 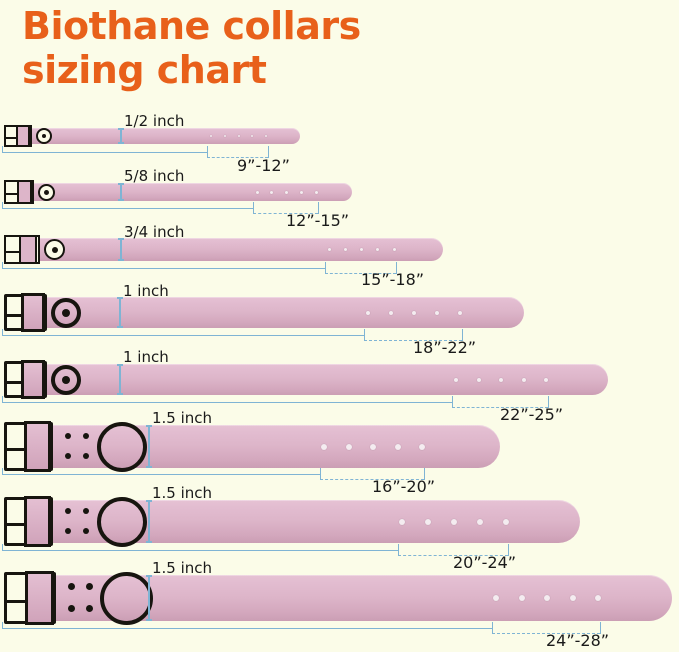 I want to click on range-label: 22”-25”, so click(x=532, y=414).